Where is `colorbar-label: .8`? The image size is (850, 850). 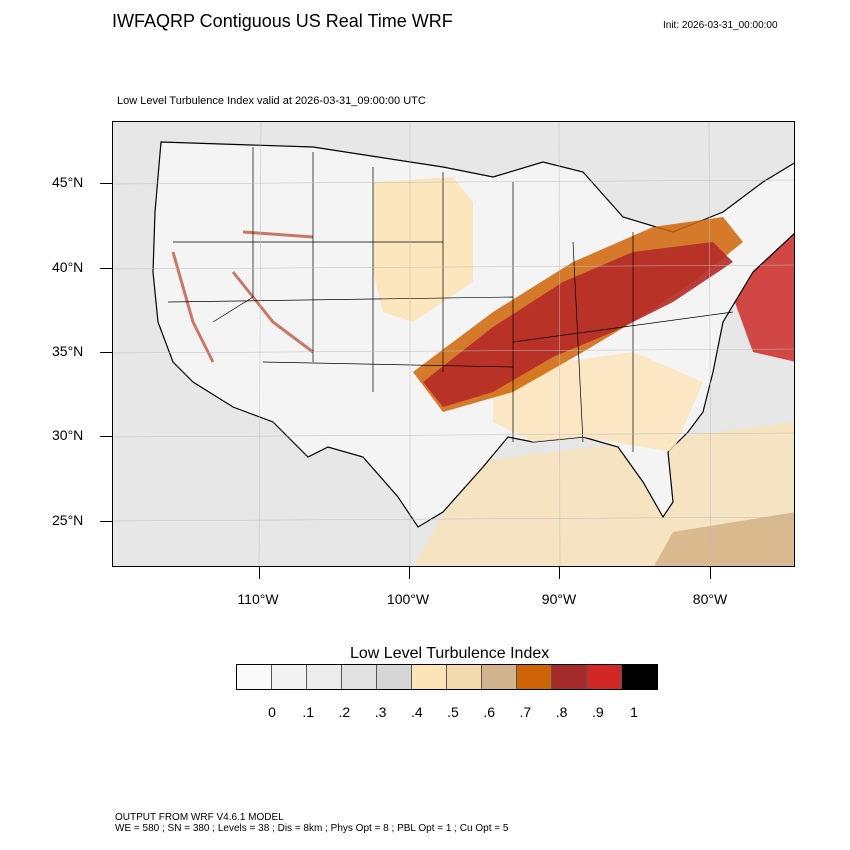 colorbar-label: .8 is located at coordinates (561, 712).